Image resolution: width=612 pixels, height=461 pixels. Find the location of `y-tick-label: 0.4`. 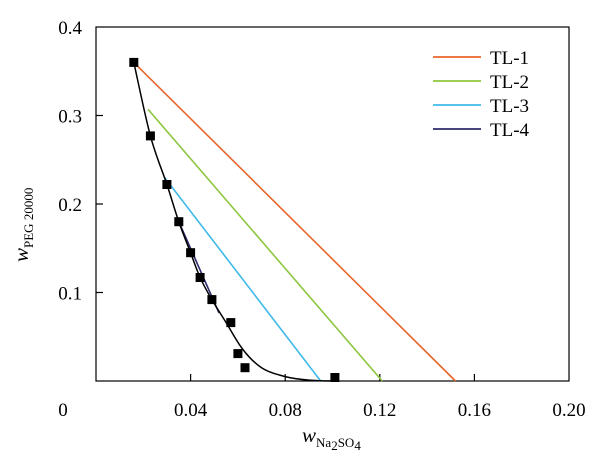

y-tick-label: 0.4 is located at coordinates (70, 28).